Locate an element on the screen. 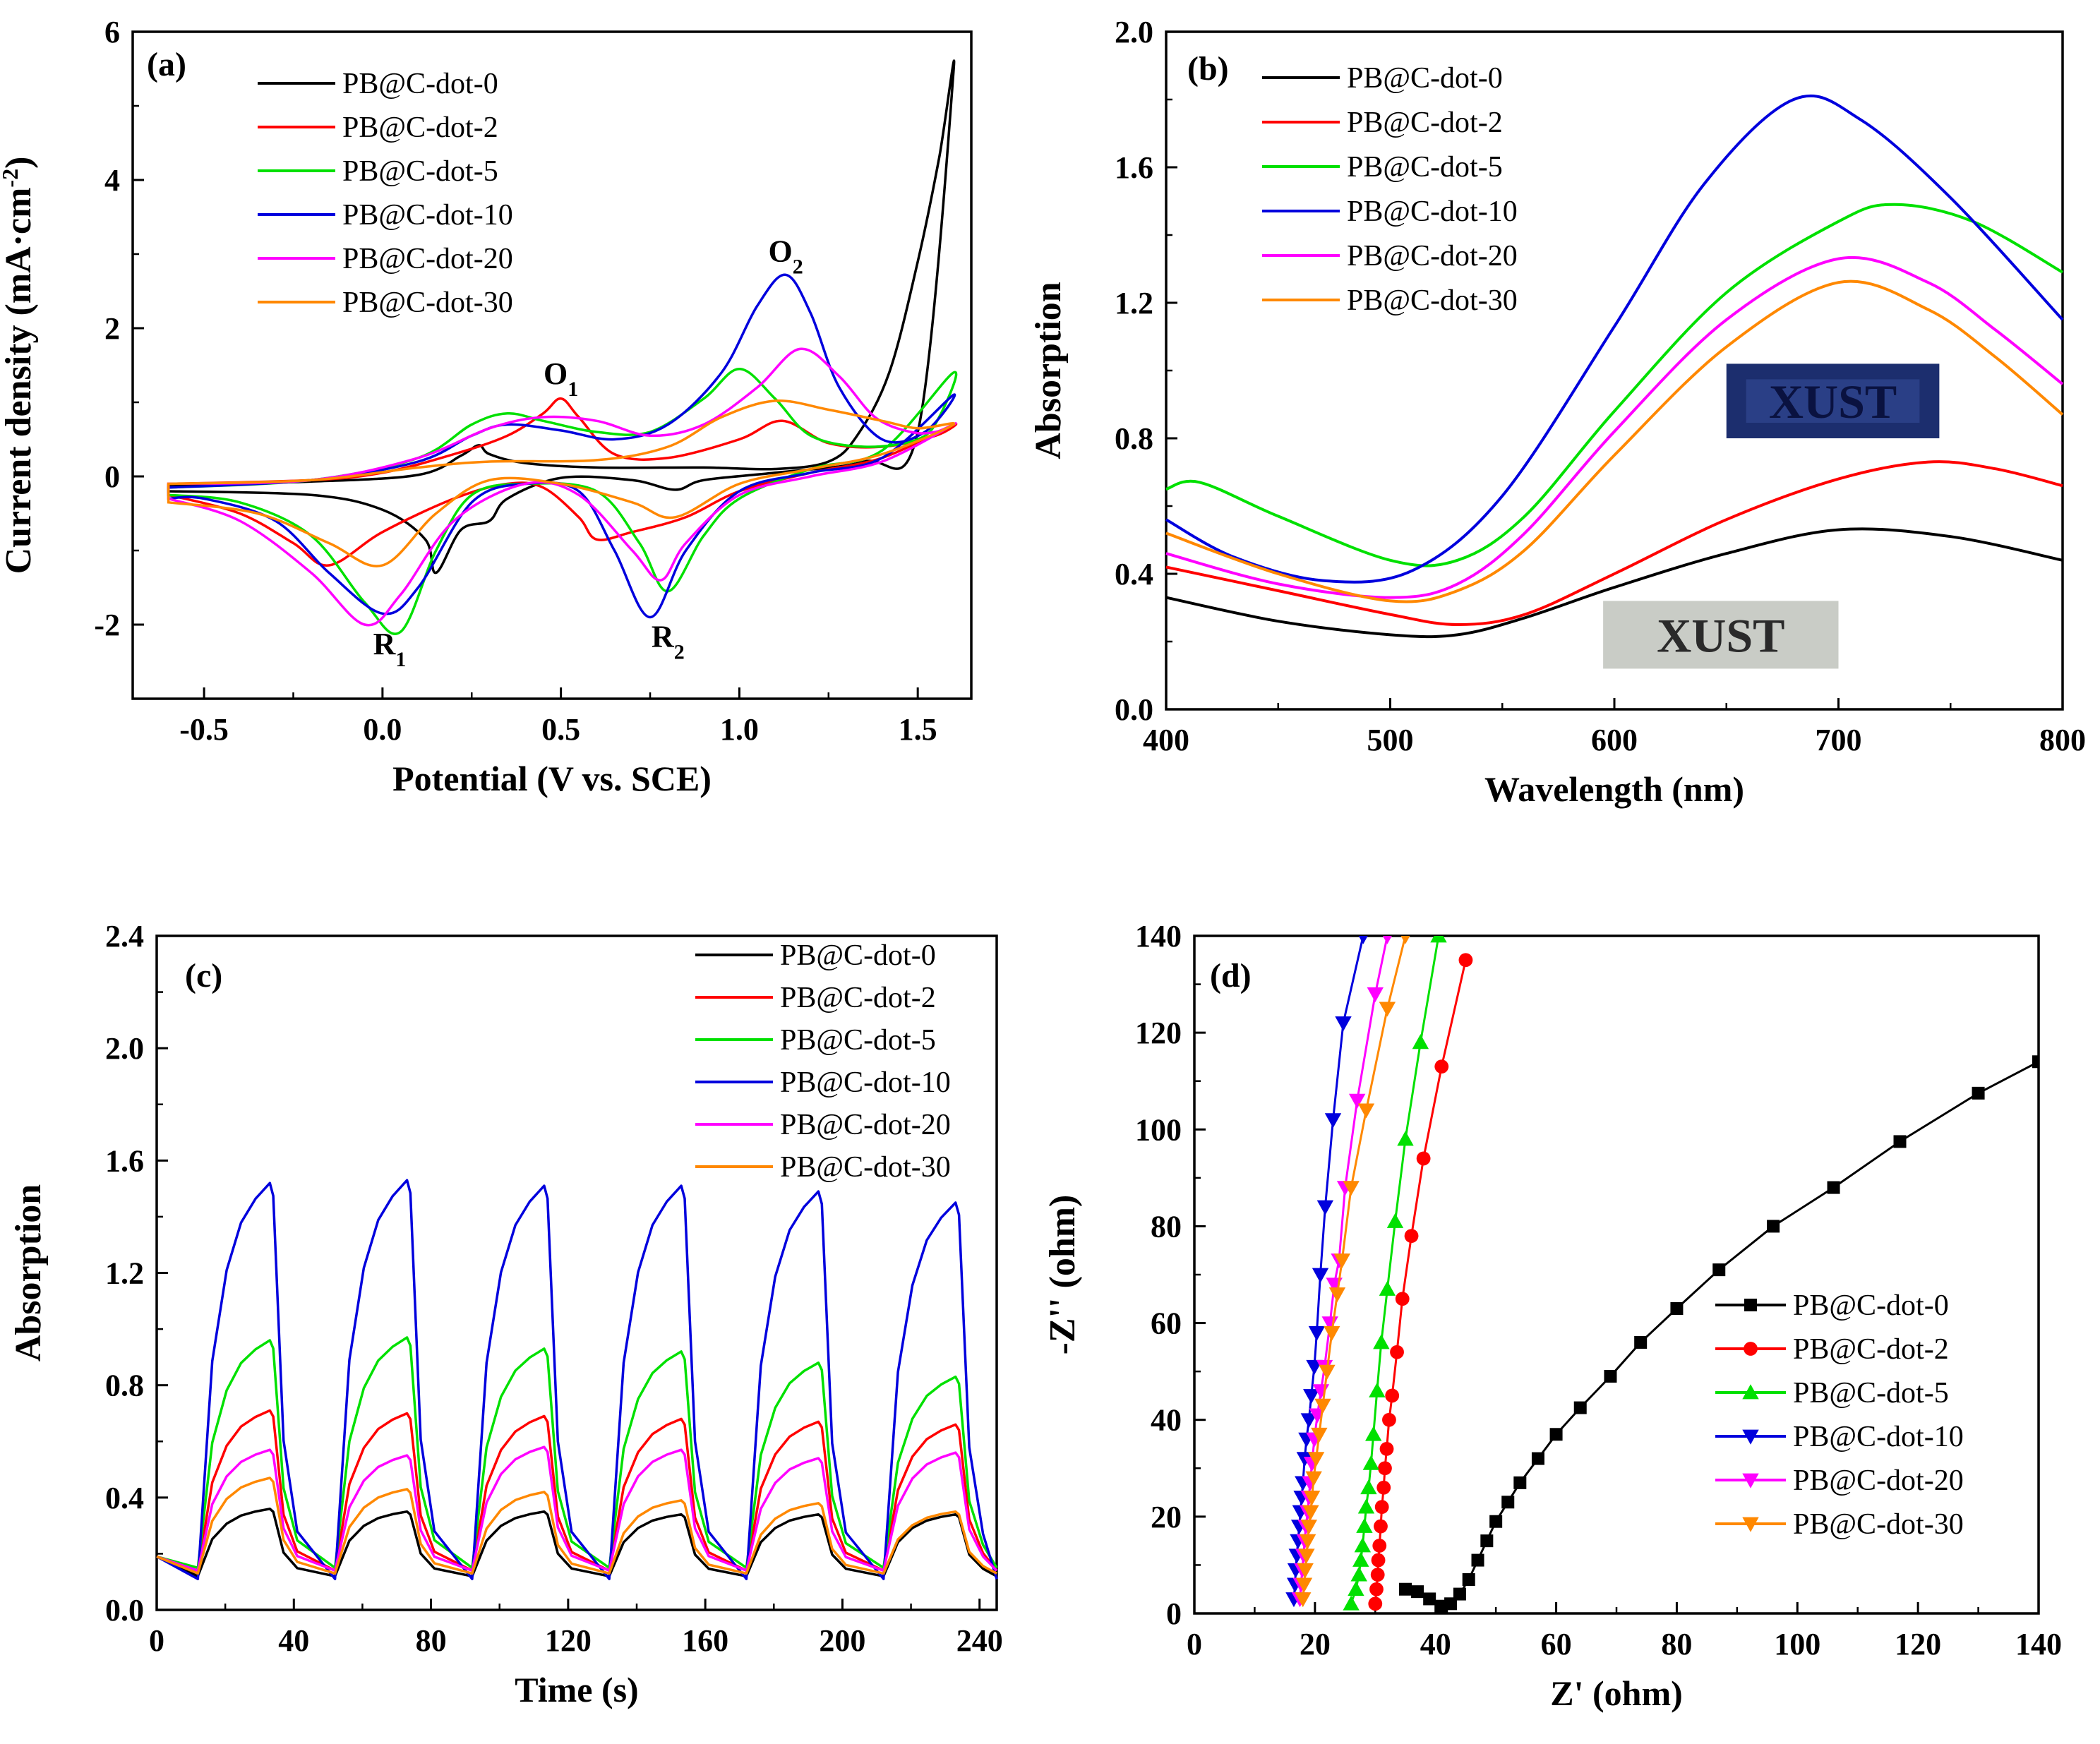 This screenshot has width=2100, height=1744. x-tick-label: 800 is located at coordinates (2062, 740).